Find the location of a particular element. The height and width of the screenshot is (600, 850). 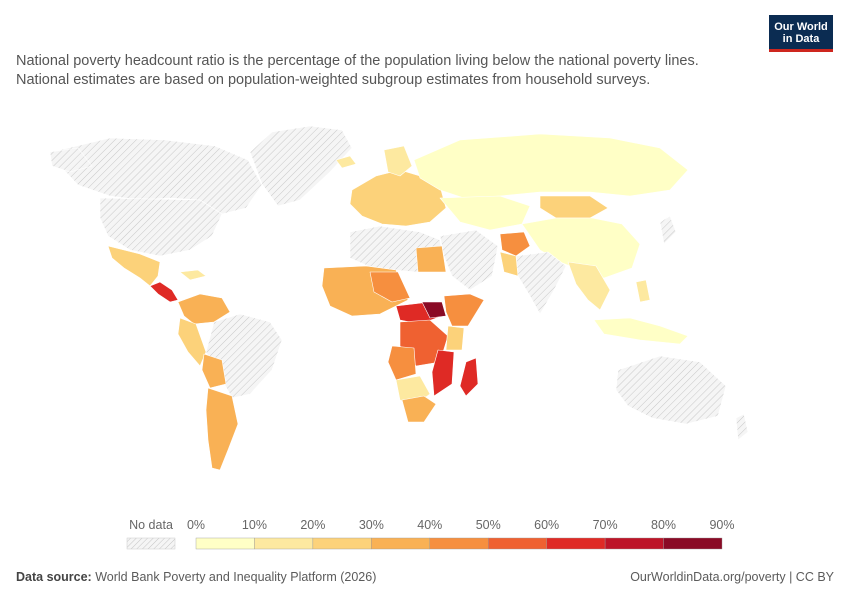

region-argentina is located at coordinates (222, 429).